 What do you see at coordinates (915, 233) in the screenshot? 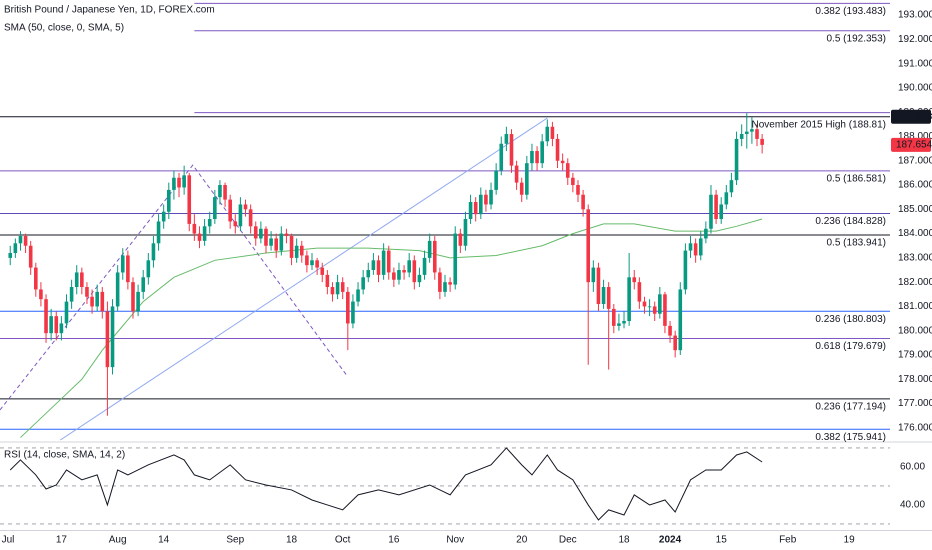
I see `y-tick-label: 184.000` at bounding box center [915, 233].